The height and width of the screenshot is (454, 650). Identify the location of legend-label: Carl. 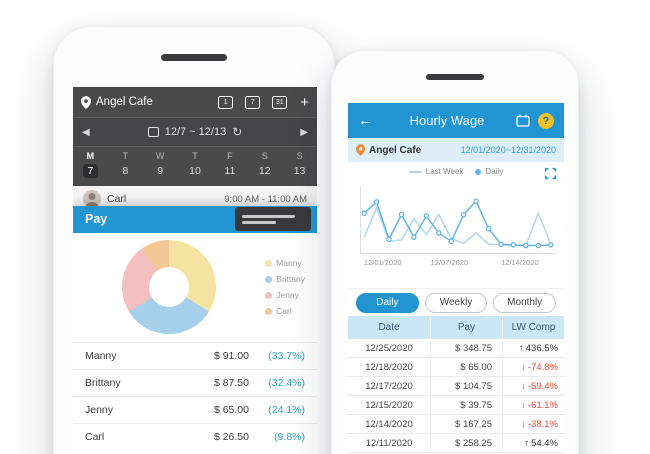
(284, 311).